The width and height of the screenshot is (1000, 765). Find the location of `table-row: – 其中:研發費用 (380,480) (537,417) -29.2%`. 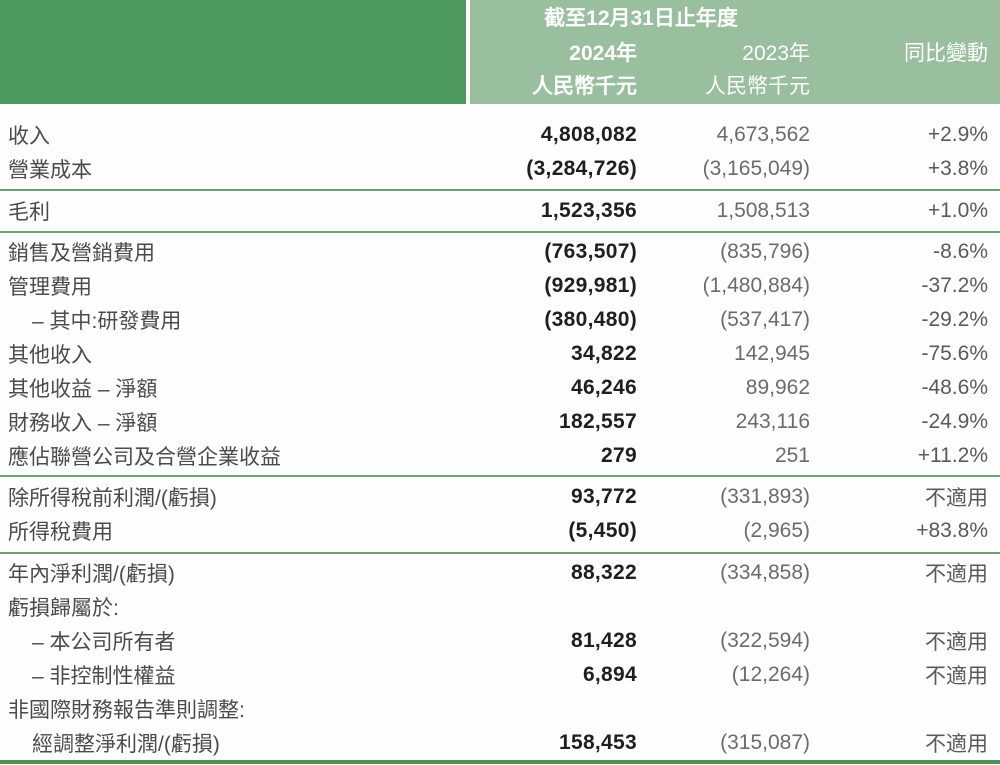

table-row: – 其中:研發費用 (380,480) (537,417) -29.2% is located at coordinates (500, 320).